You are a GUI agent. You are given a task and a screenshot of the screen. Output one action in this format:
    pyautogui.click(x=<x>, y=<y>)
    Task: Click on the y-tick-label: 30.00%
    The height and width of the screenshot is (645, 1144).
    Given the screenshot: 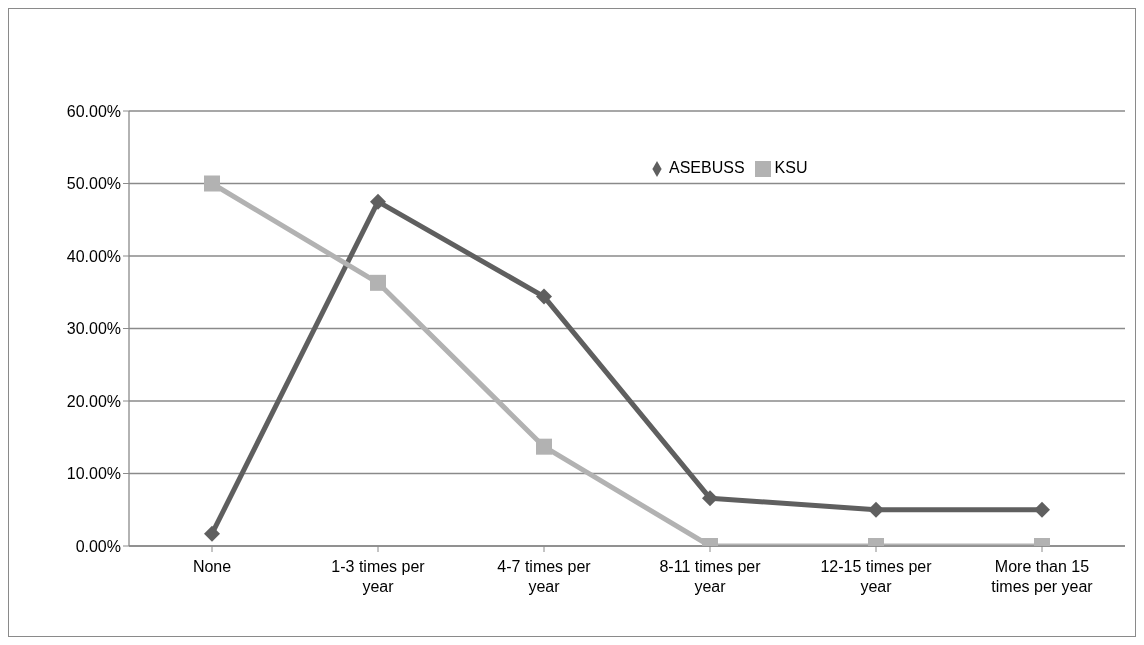 What is the action you would take?
    pyautogui.click(x=93, y=329)
    